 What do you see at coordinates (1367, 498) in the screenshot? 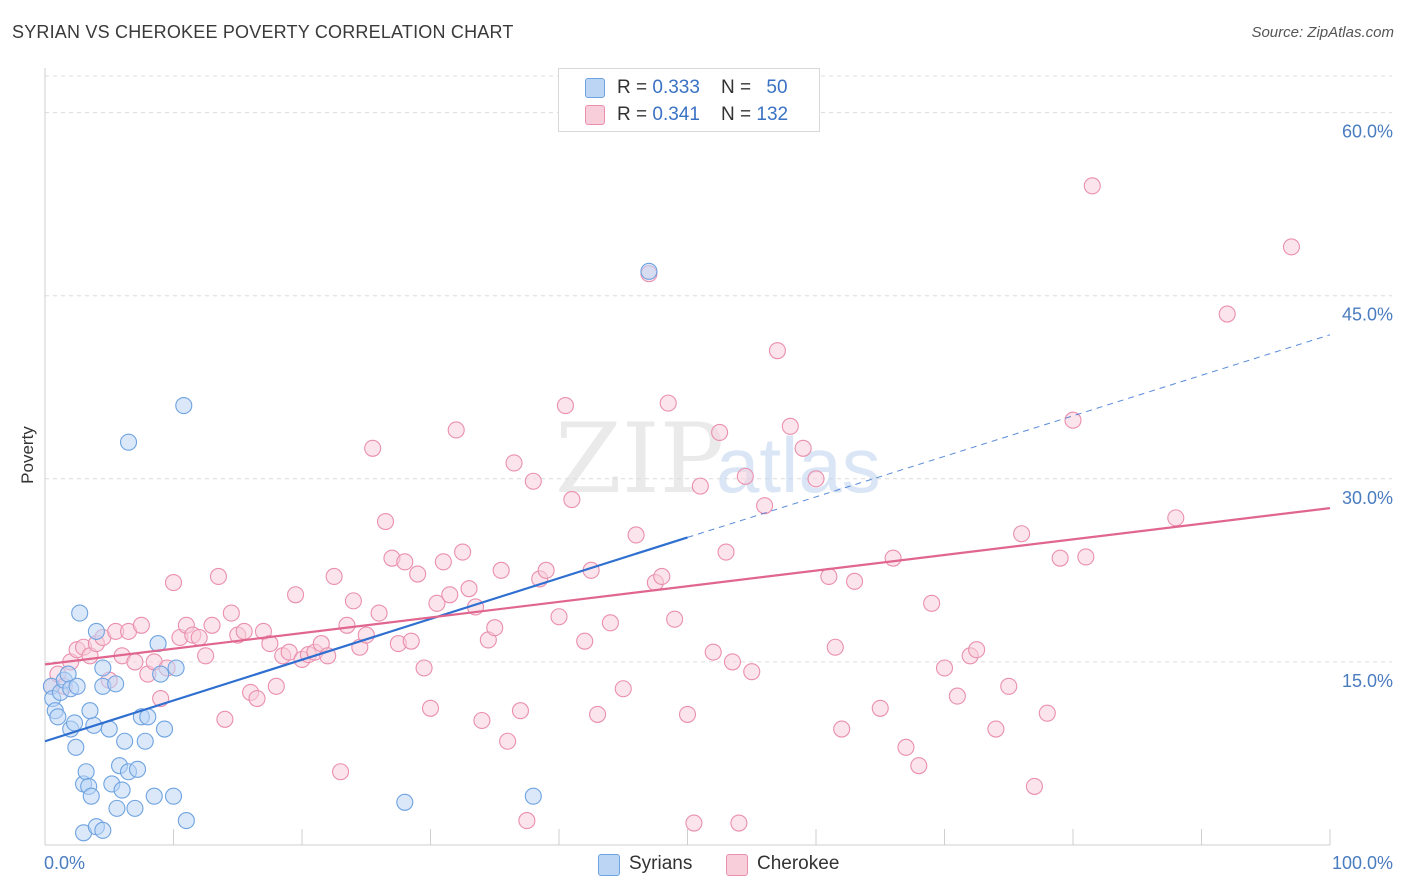
I see `y-tick-label: 30.0%` at bounding box center [1367, 498].